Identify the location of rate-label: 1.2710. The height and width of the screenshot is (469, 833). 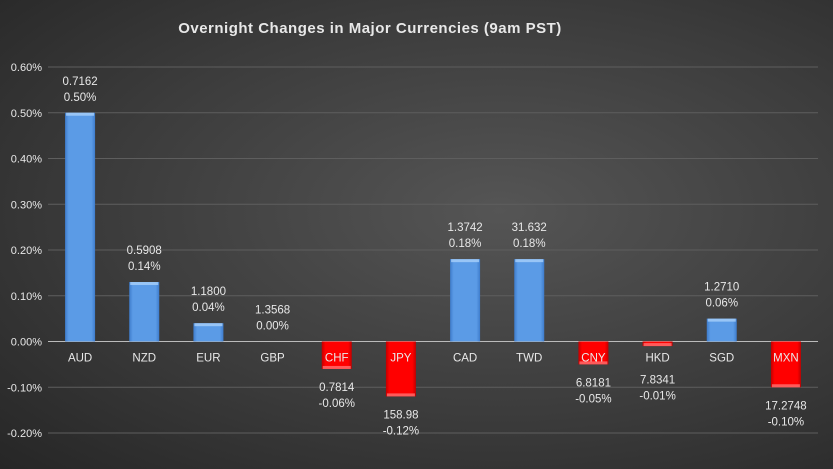
(721, 288).